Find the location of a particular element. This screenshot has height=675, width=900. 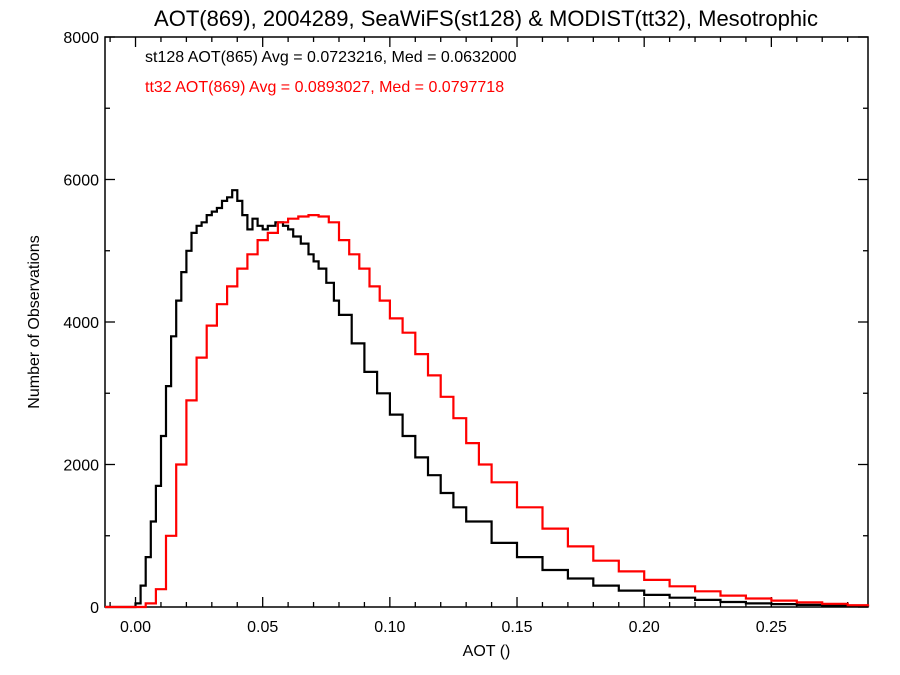

x-tick-label: 0.05 is located at coordinates (262, 627).